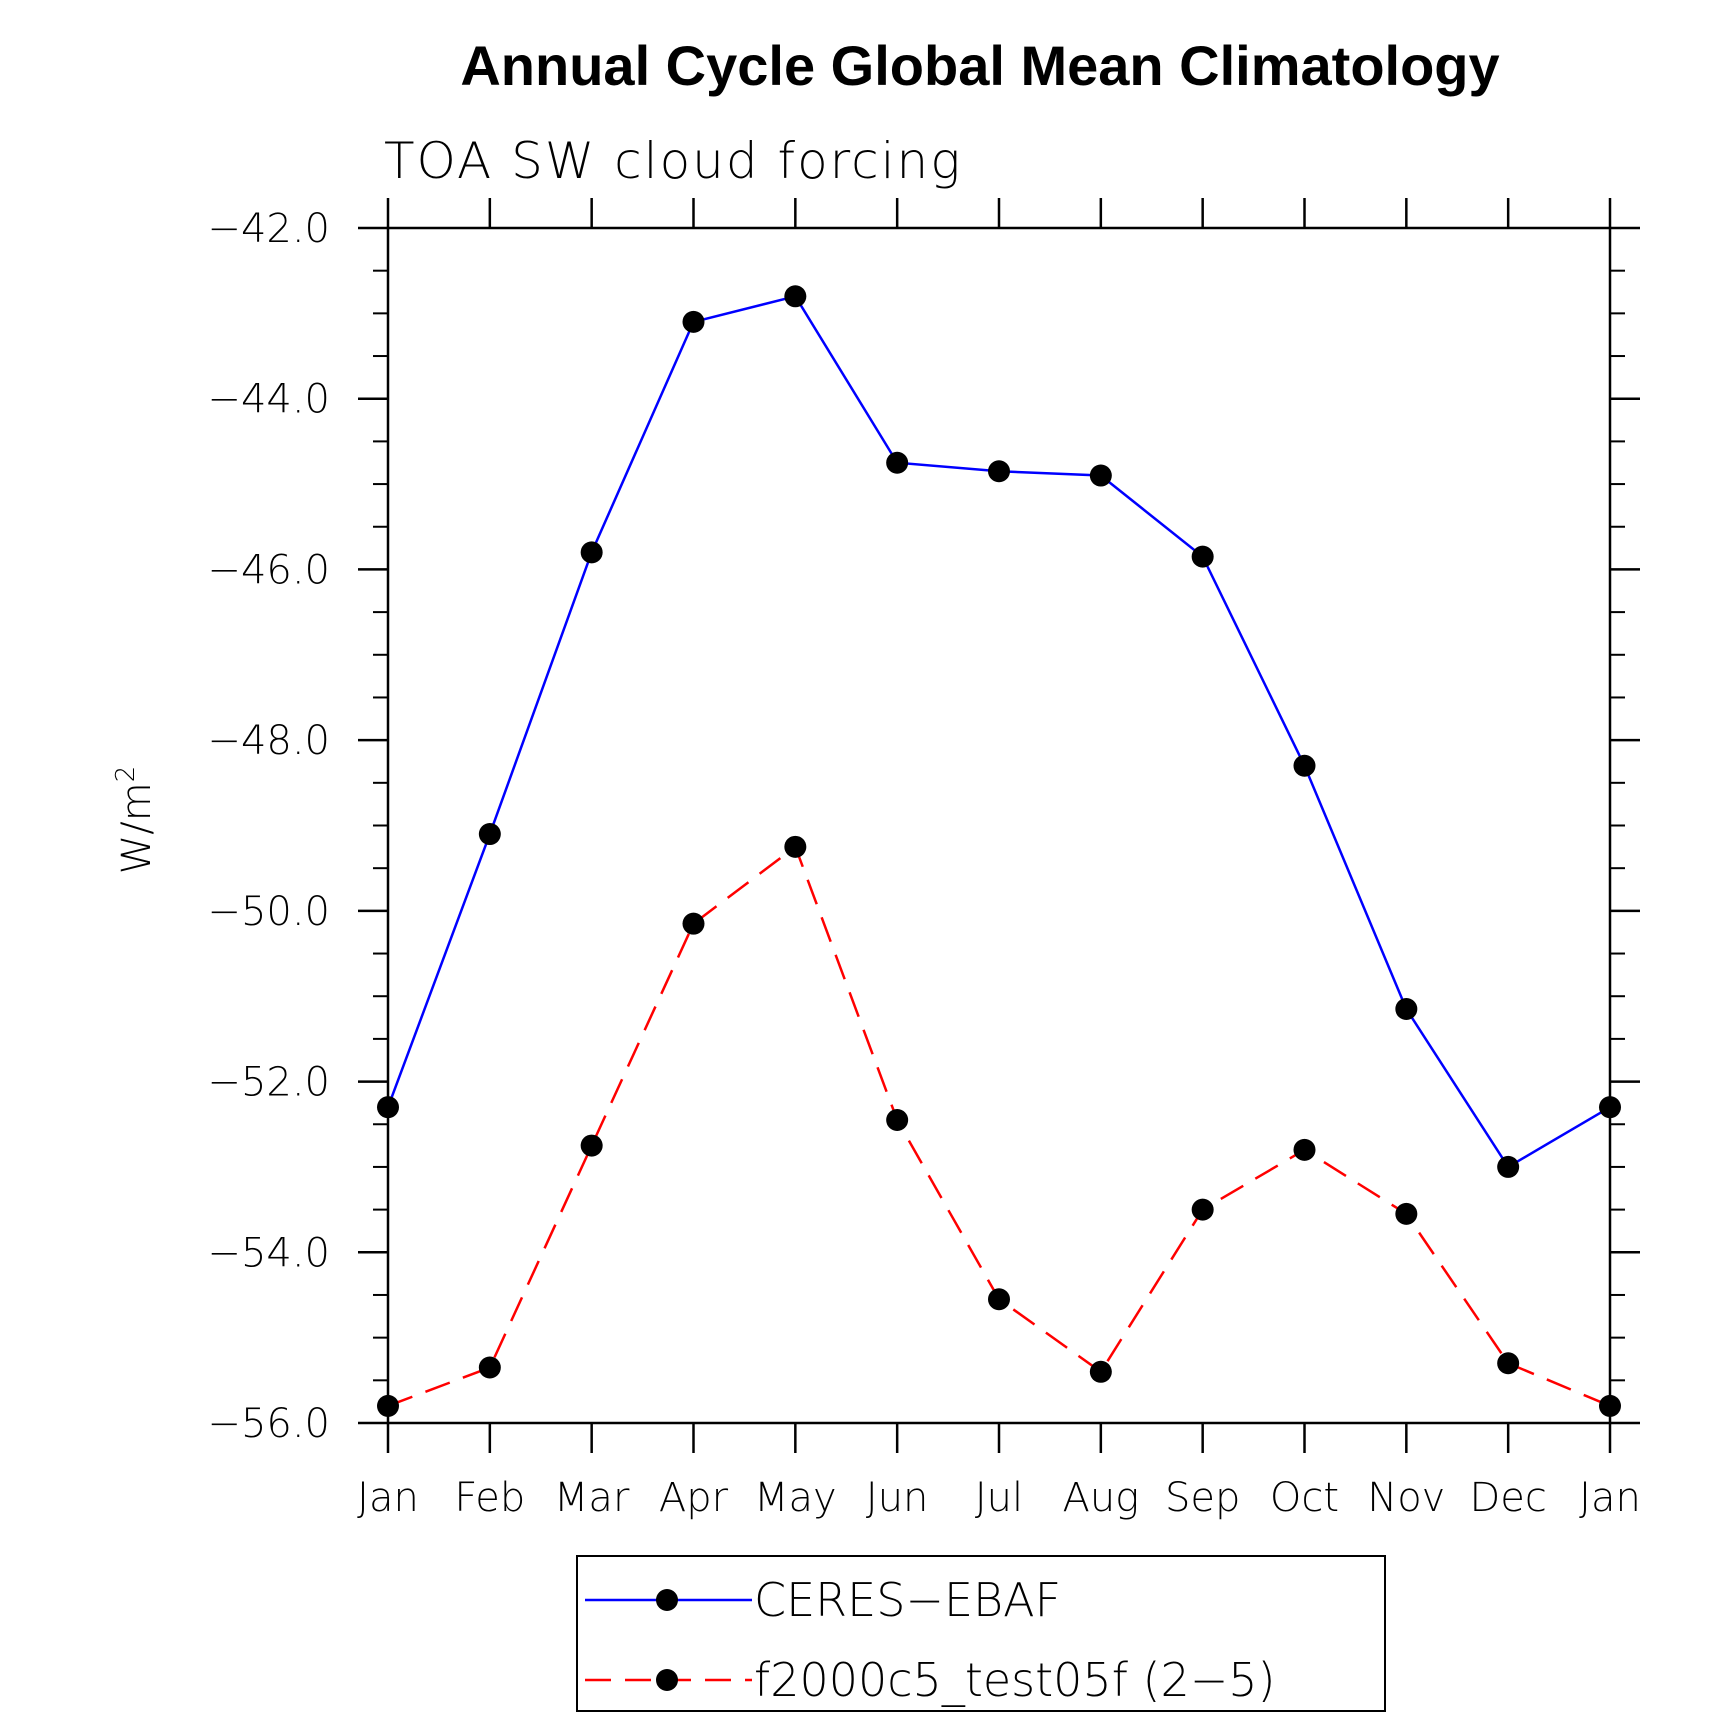 The width and height of the screenshot is (1710, 1718). Describe the element at coordinates (592, 1498) in the screenshot. I see `x-tick-label: Mar` at that location.